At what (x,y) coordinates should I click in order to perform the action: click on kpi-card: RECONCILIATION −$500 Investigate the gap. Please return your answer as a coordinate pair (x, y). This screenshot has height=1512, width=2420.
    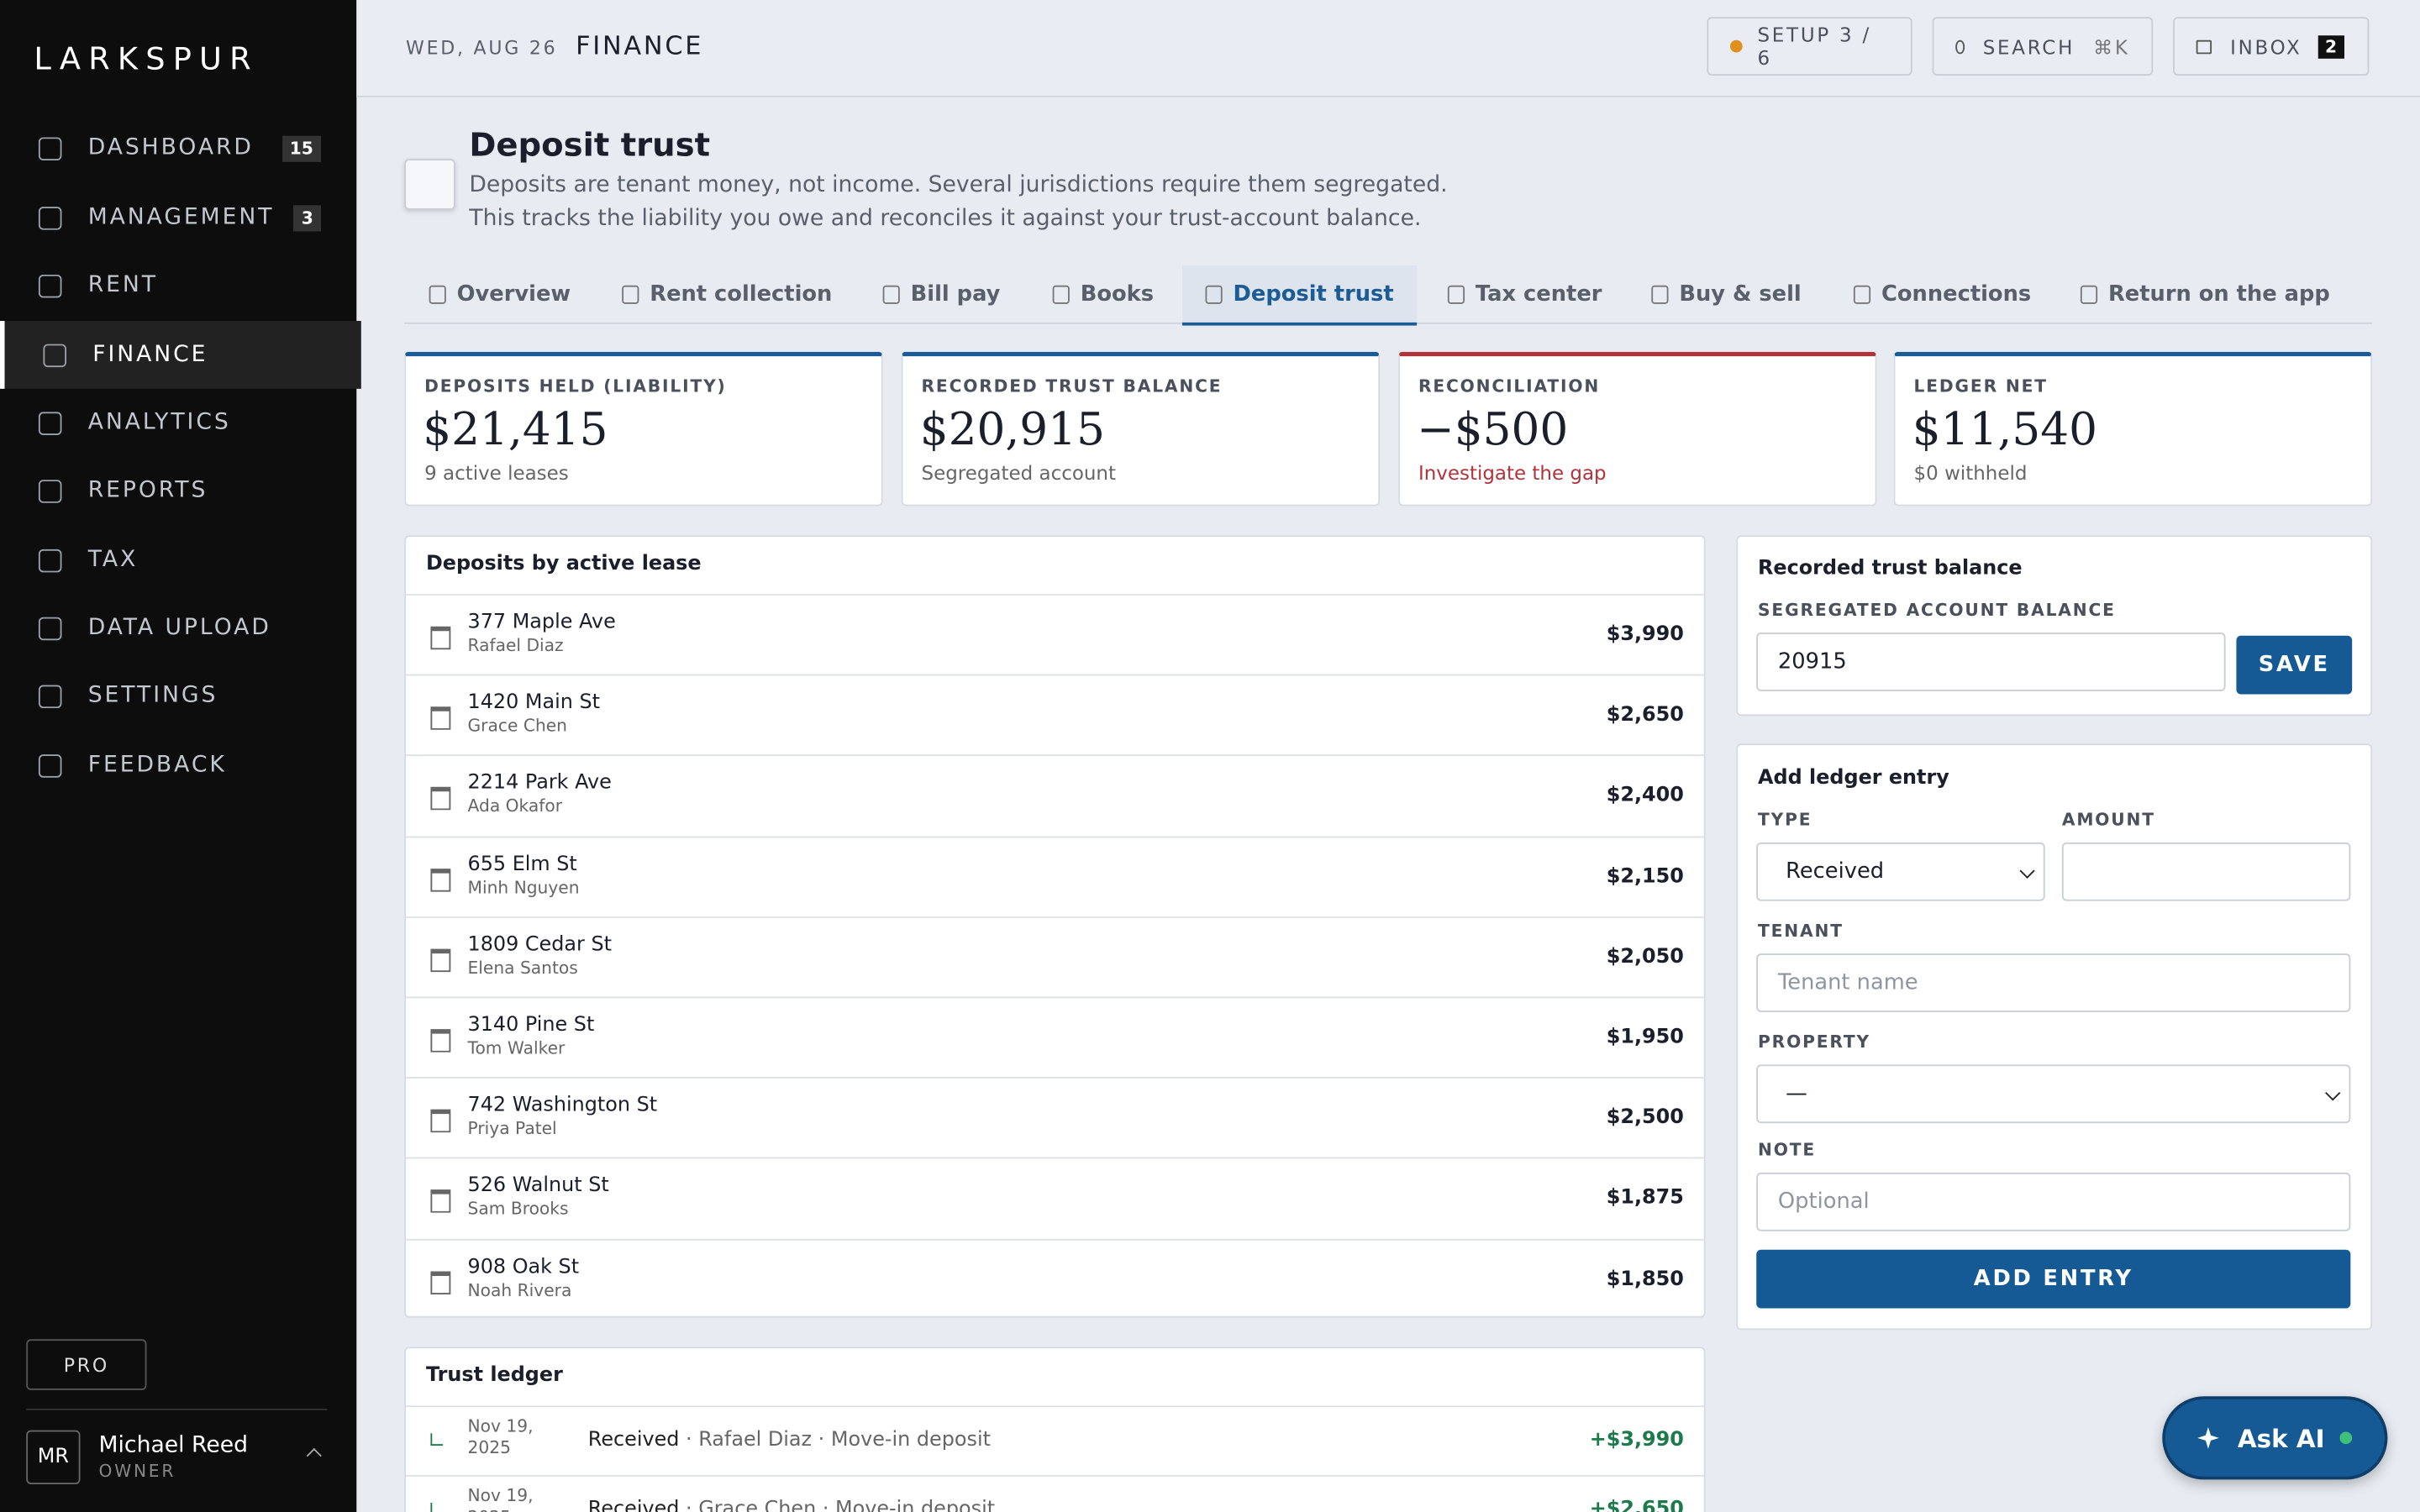
    Looking at the image, I should click on (1637, 429).